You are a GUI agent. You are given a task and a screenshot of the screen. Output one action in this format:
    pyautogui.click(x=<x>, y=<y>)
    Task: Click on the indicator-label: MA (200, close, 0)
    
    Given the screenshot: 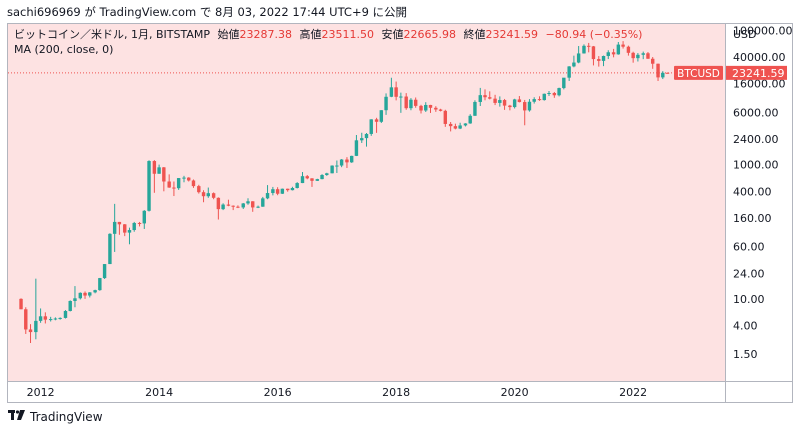 What is the action you would take?
    pyautogui.click(x=64, y=49)
    